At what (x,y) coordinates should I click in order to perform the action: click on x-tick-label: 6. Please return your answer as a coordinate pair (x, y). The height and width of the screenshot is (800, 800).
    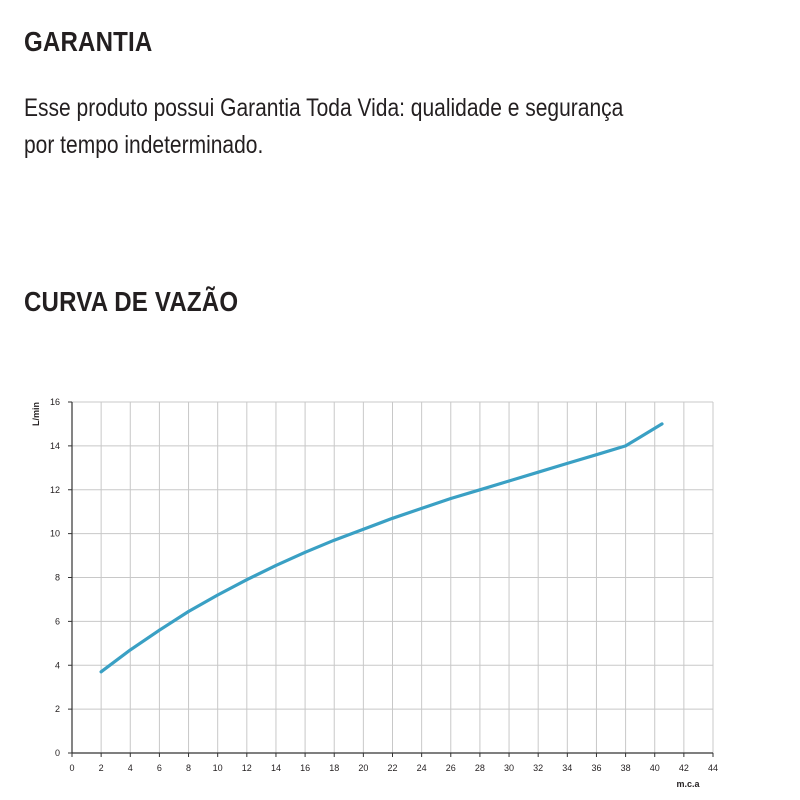
    Looking at the image, I should click on (159, 768).